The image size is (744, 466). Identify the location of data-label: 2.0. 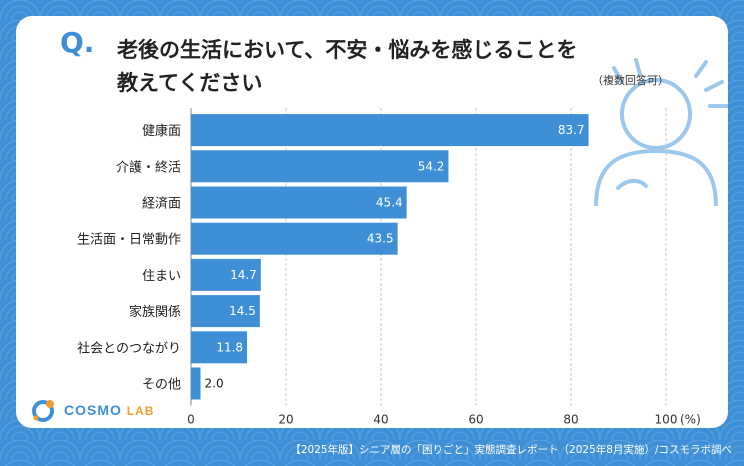
(214, 384).